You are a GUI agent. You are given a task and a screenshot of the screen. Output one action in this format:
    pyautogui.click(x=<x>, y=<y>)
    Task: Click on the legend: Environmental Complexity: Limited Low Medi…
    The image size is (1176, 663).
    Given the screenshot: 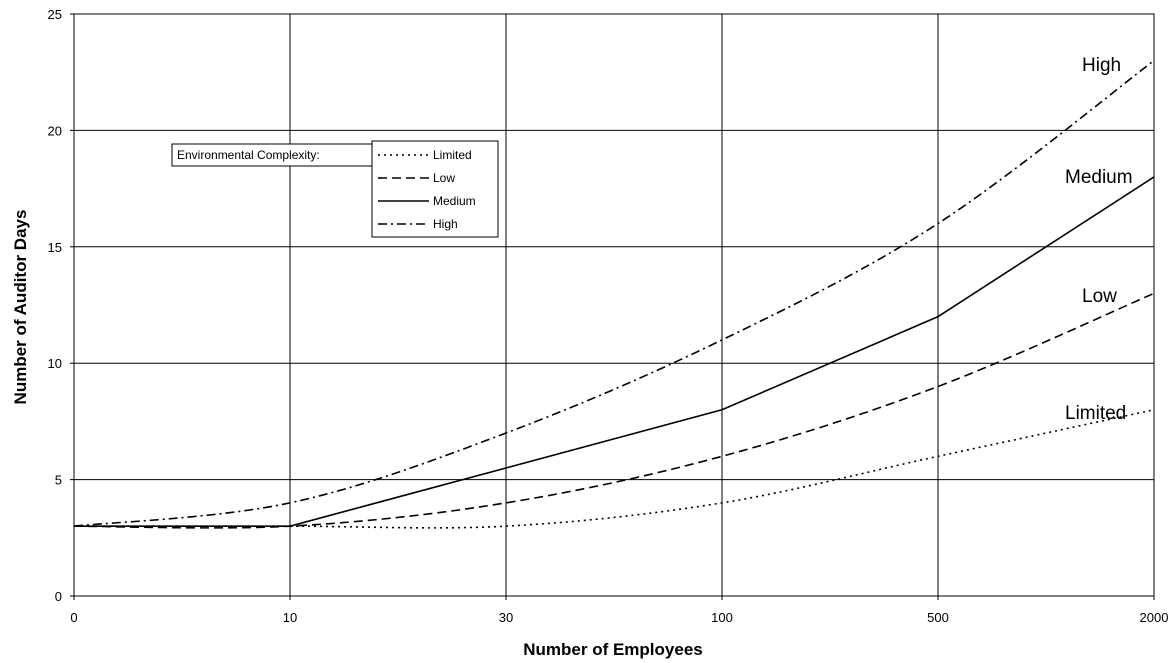 What is the action you would take?
    pyautogui.click(x=335, y=189)
    